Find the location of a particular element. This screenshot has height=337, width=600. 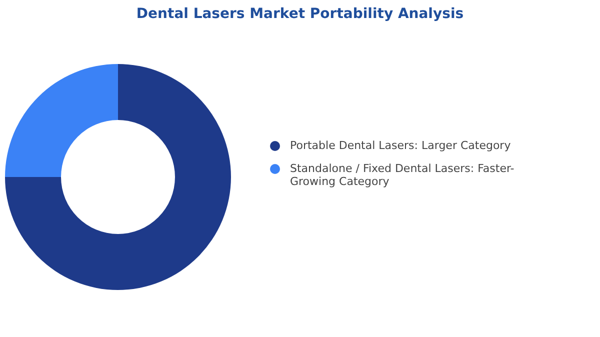

legend-label: Standalone / Fixed Dental Lasers: Faster-Growing Category is located at coordinates (403, 175).